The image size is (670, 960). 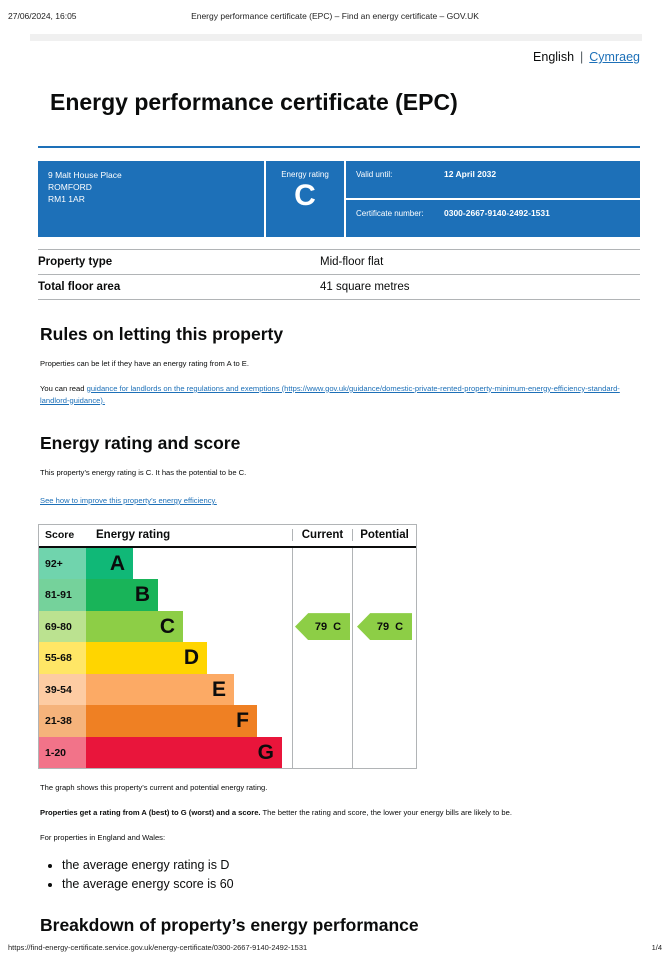 I want to click on band-bar-a: A, so click(x=109, y=563).